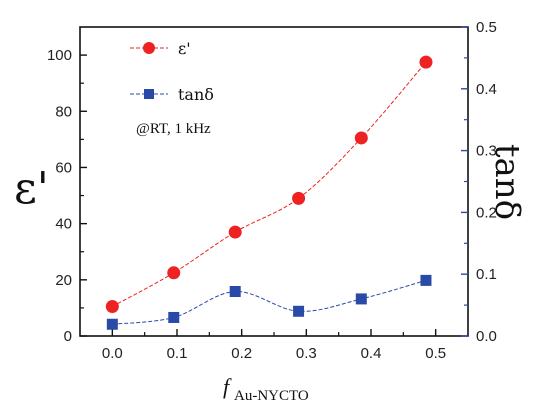 This screenshot has width=541, height=407. I want to click on x-tick-label: 0.4, so click(371, 353).